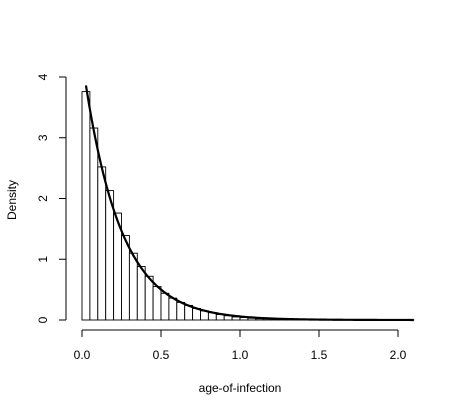 This screenshot has width=463, height=414. What do you see at coordinates (51, 198) in the screenshot?
I see `y-axis: 0 1 2 3 4` at bounding box center [51, 198].